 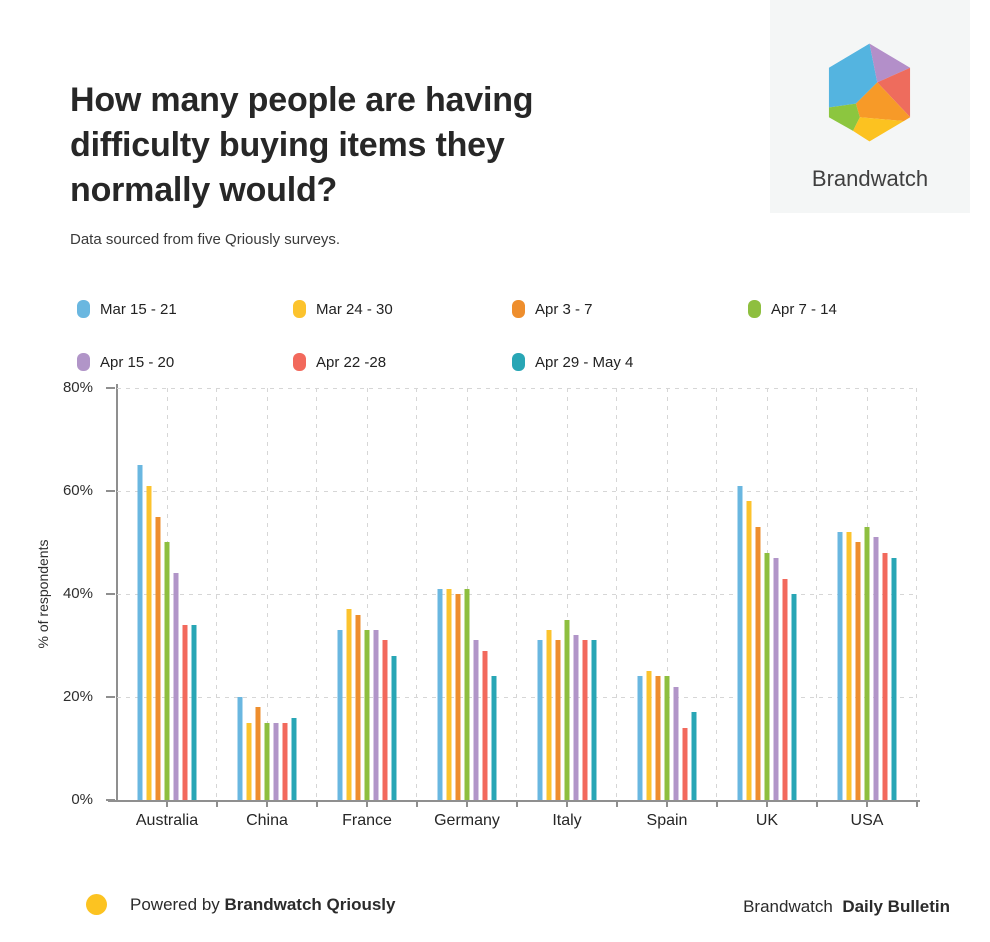 I want to click on category-column: France, so click(x=367, y=608).